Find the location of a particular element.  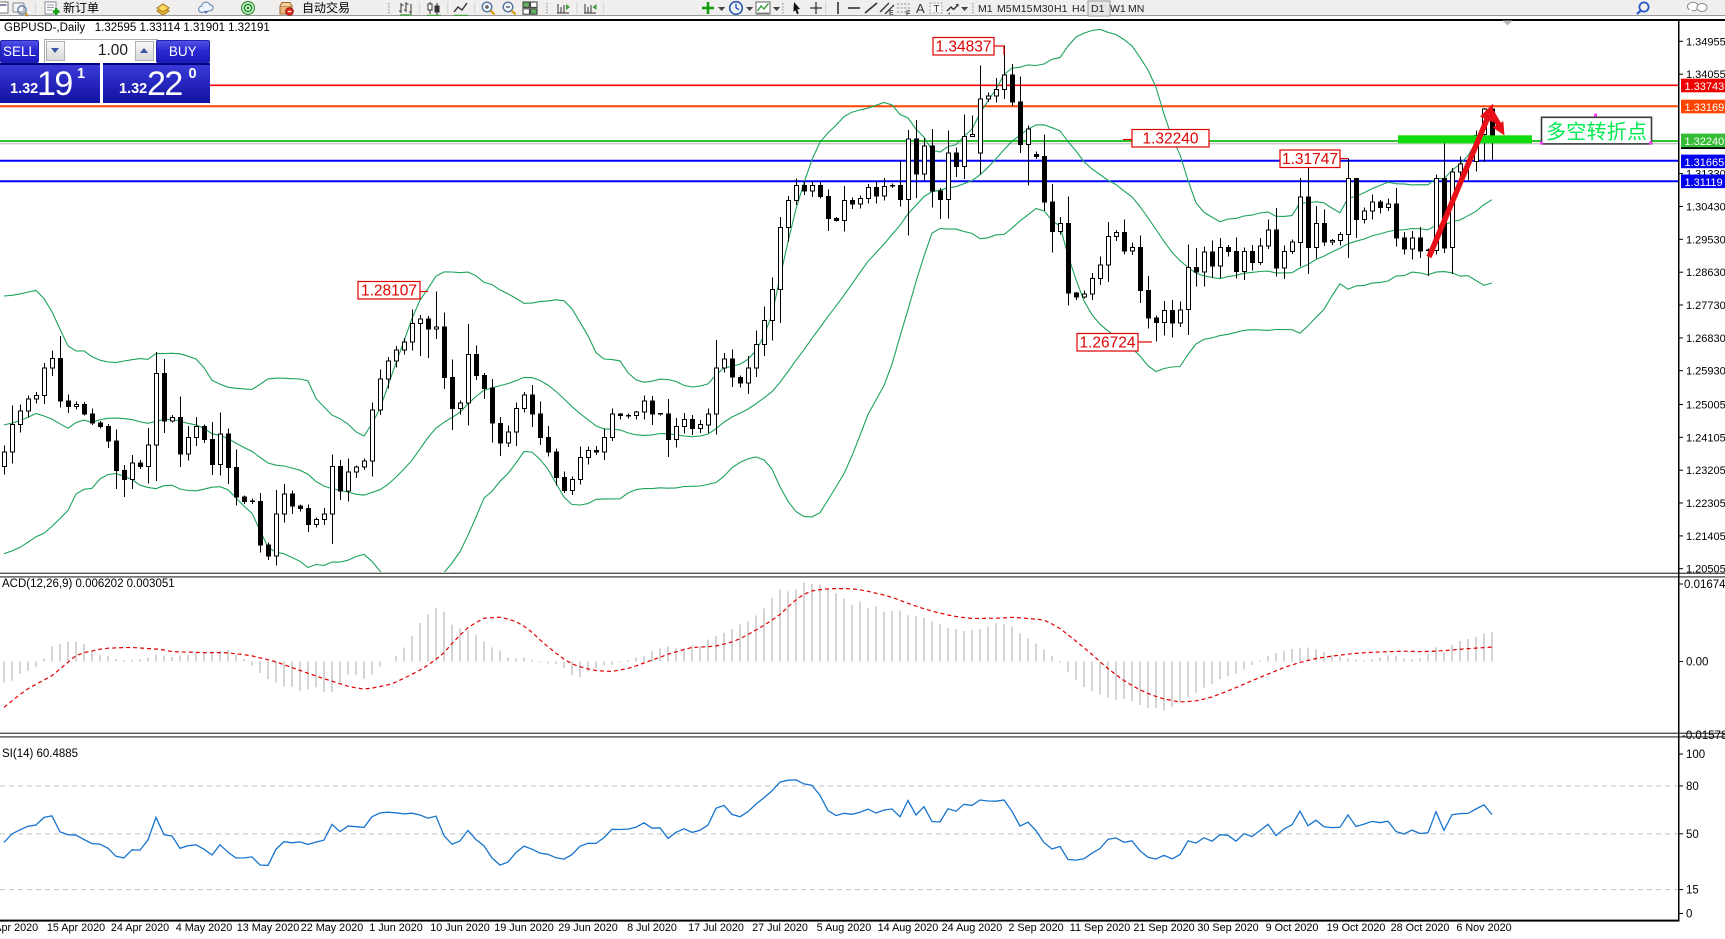

svg-text: 14 Aug 2020 is located at coordinates (908, 928).